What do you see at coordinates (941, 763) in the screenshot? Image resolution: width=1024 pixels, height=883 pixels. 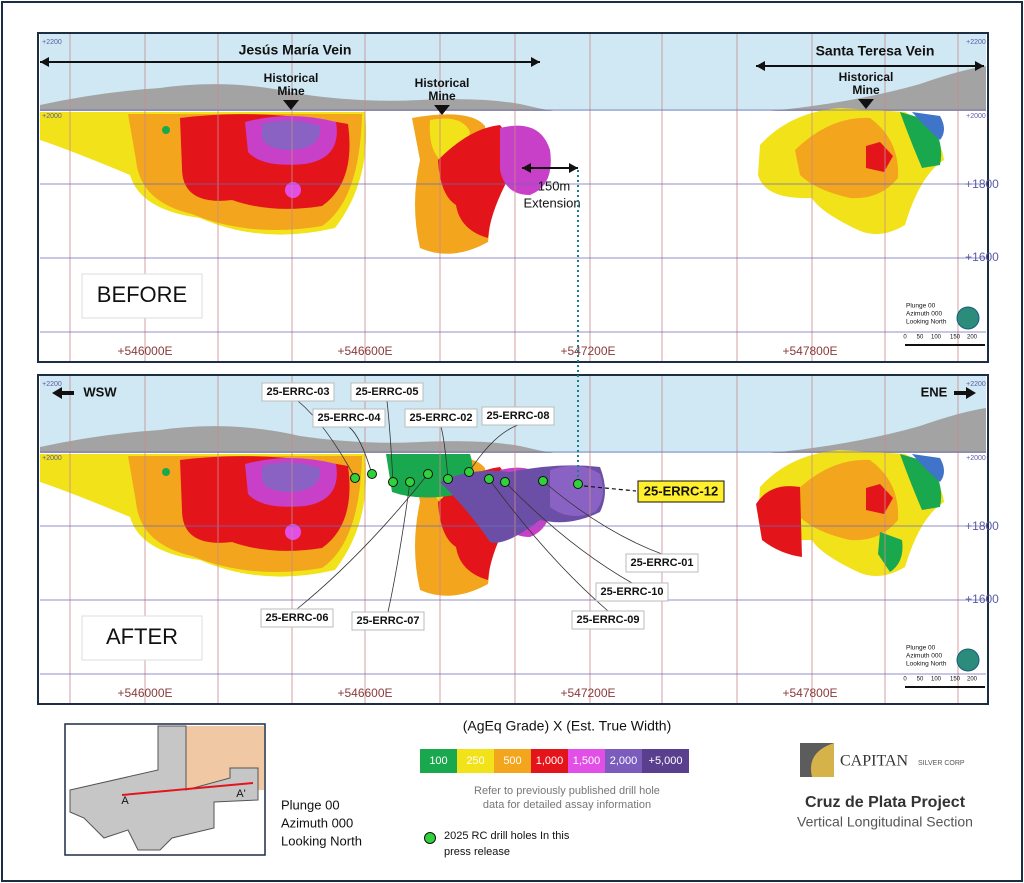 I see `logo-sub: SILVER CORP` at bounding box center [941, 763].